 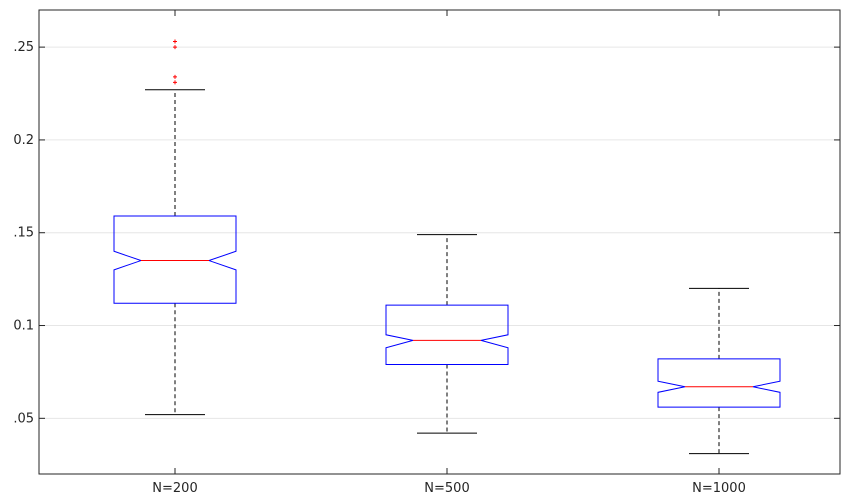 I want to click on y-tick-label: .05, so click(x=23, y=418).